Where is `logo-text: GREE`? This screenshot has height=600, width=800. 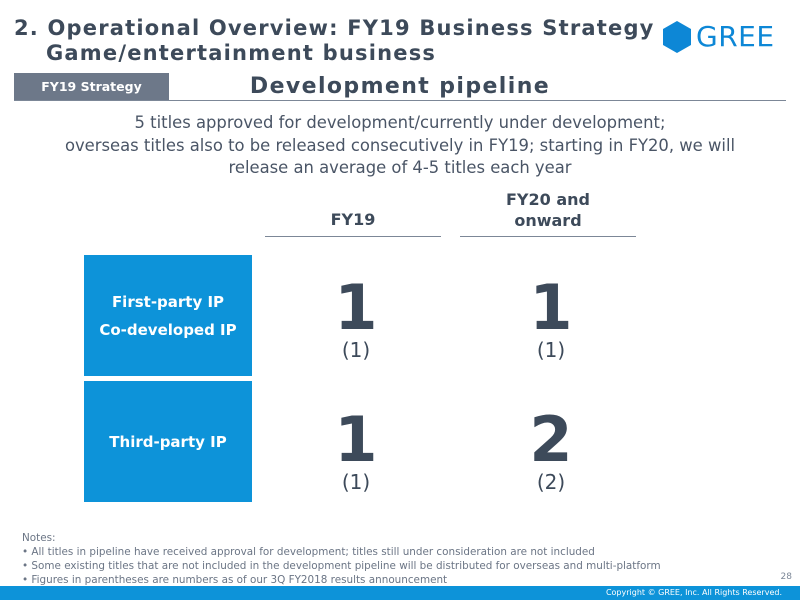
logo-text: GREE is located at coordinates (735, 36).